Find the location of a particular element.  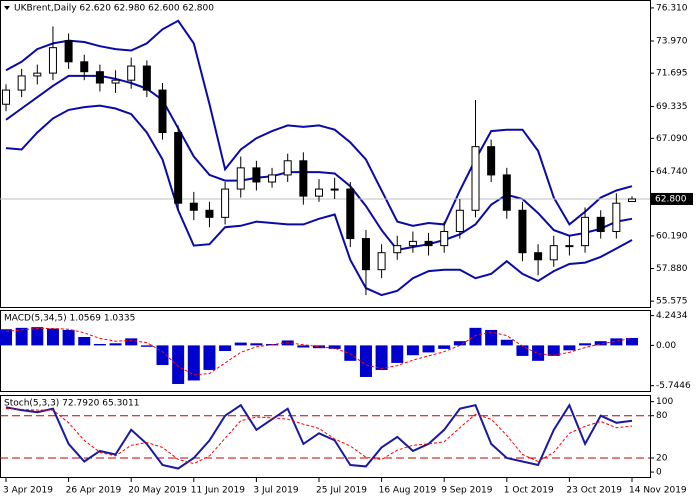

y-tick-label: 4.2434 is located at coordinates (672, 316).